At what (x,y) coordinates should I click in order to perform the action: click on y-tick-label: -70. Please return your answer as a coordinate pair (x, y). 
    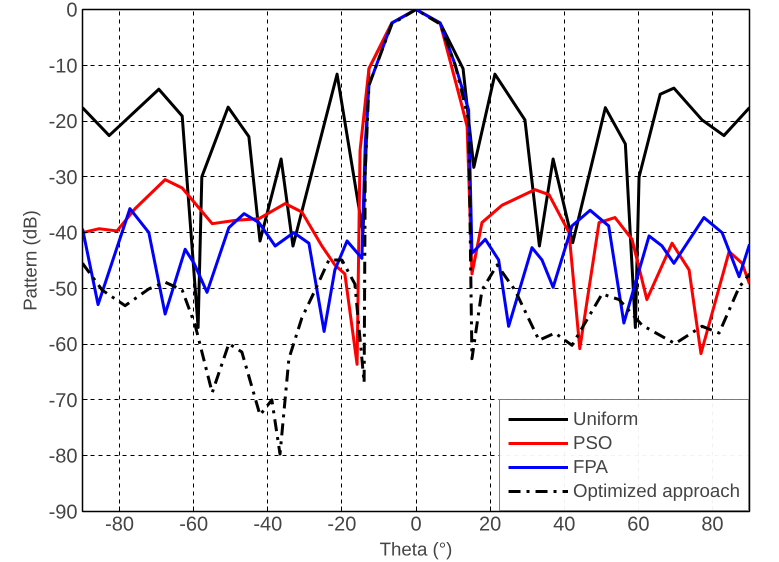
    Looking at the image, I should click on (63, 401).